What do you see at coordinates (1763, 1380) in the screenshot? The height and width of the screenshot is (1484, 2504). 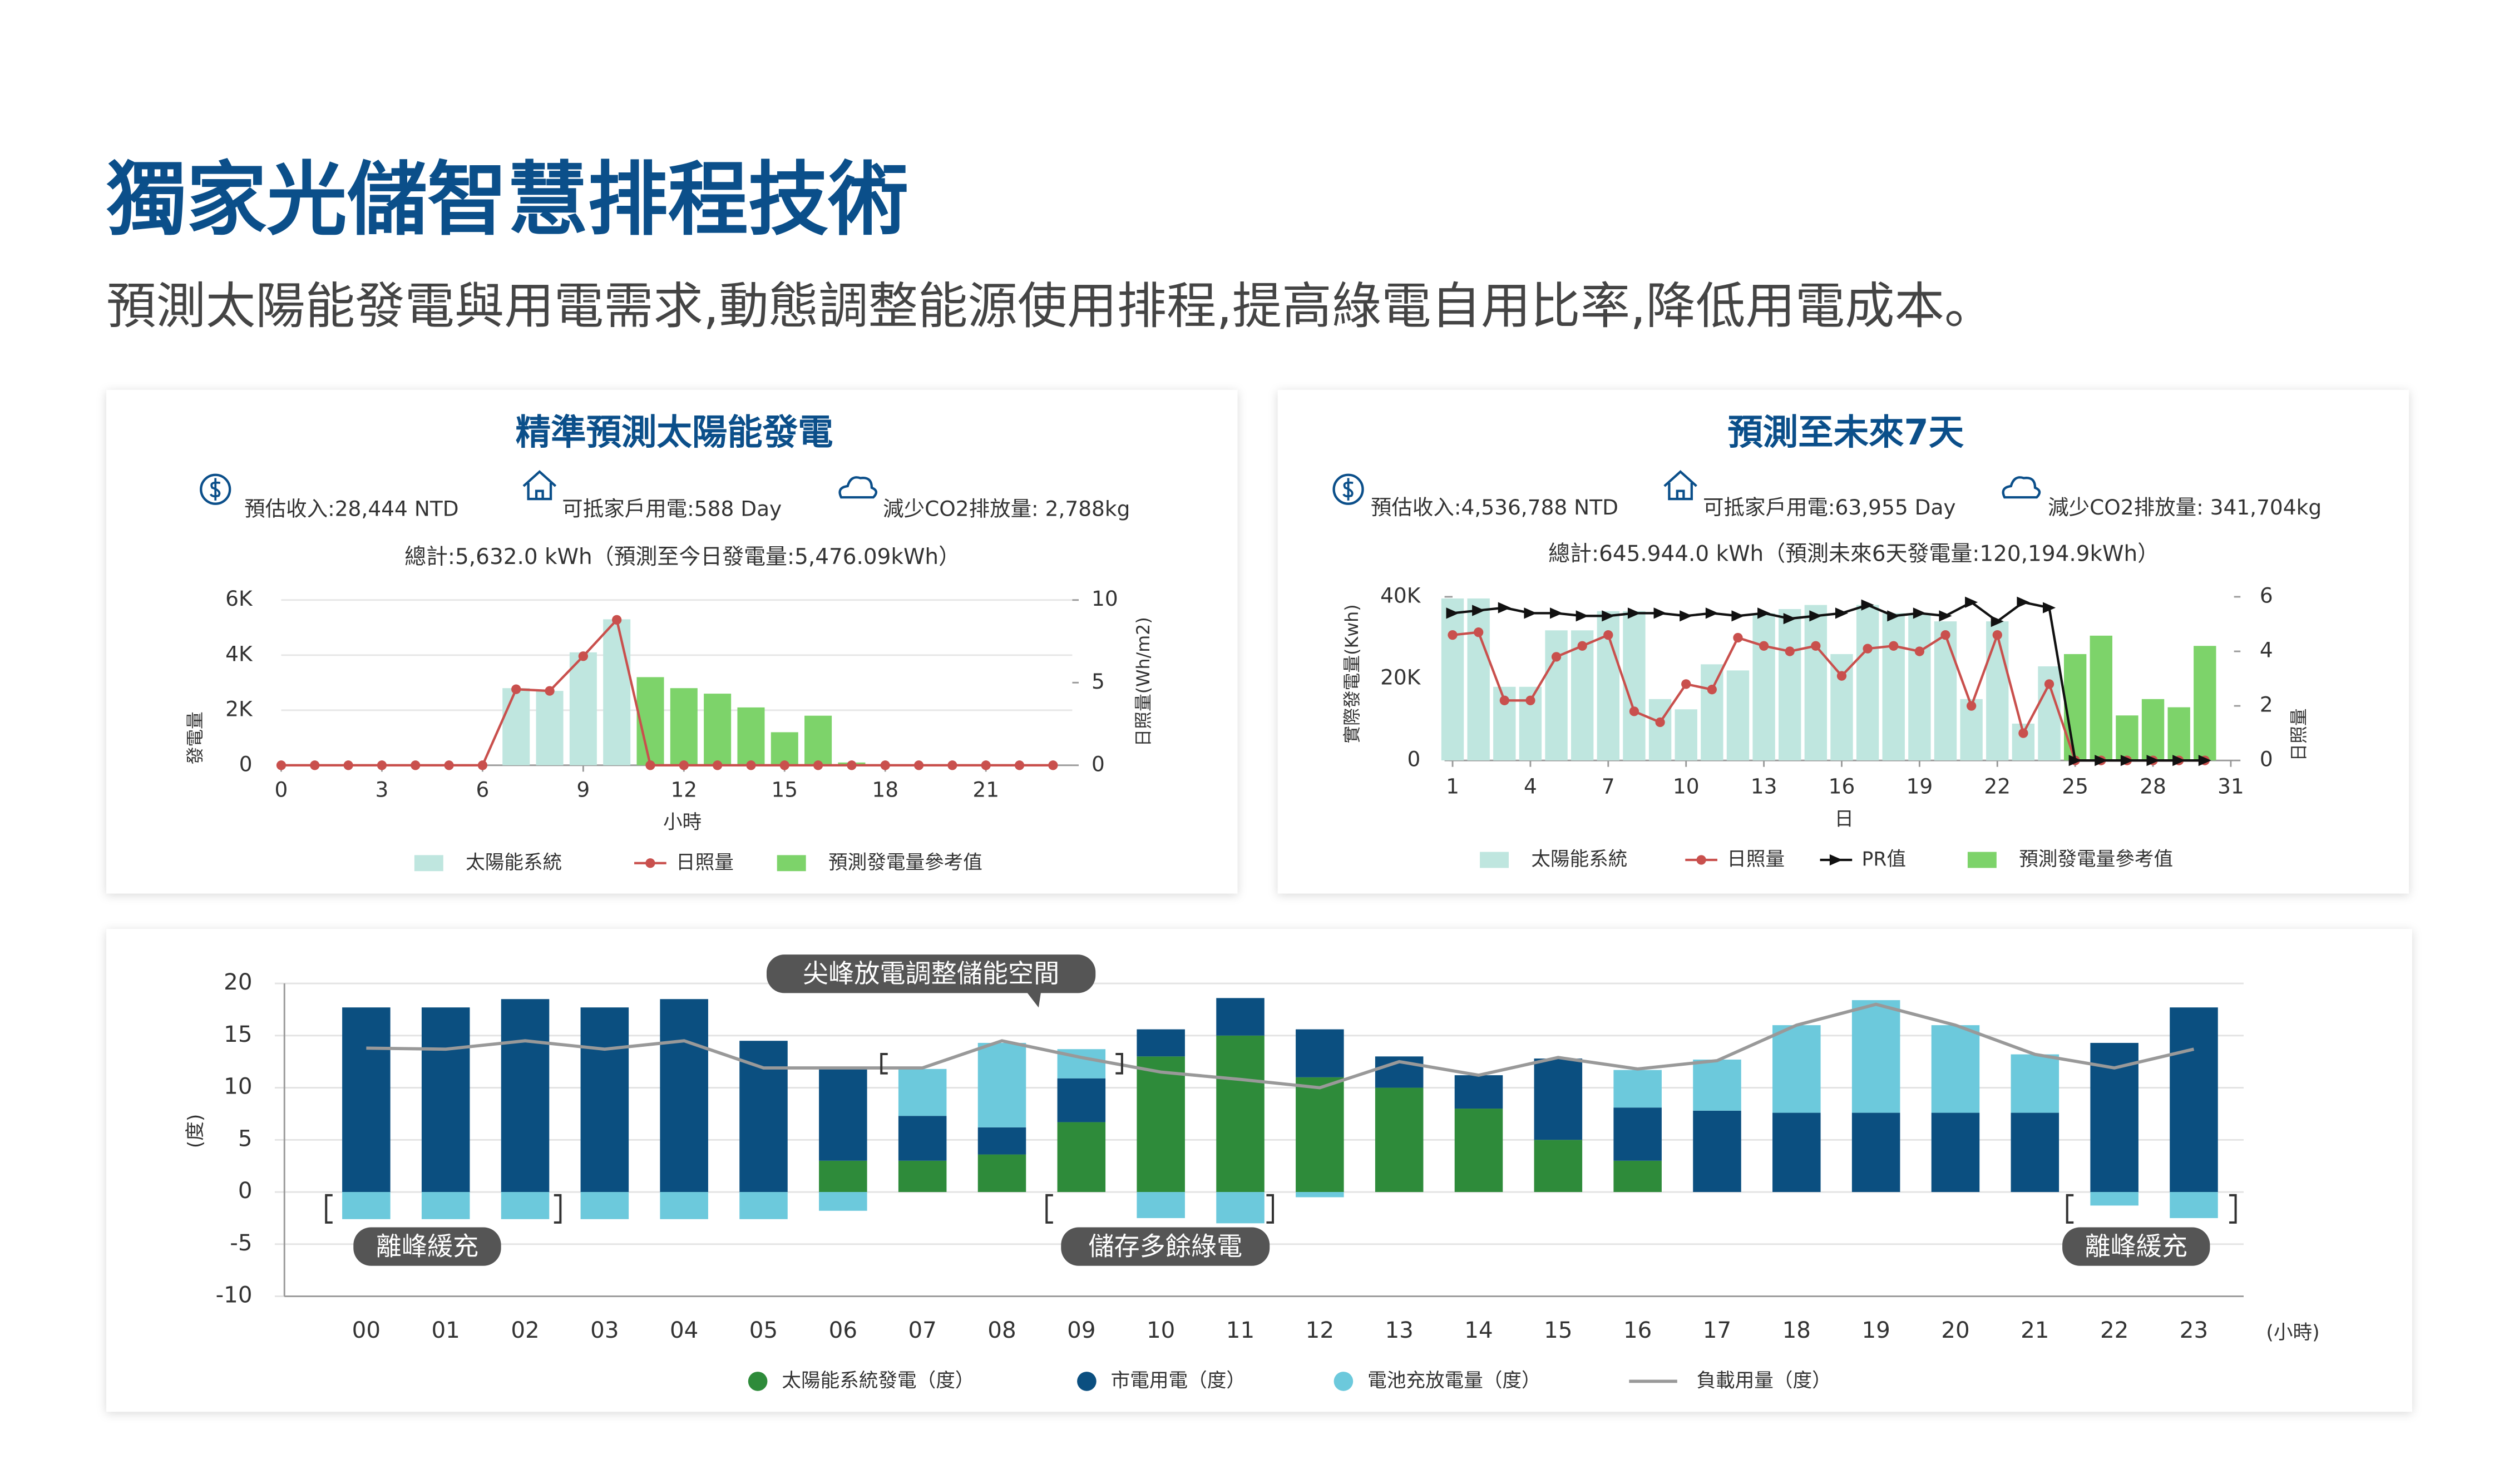 I see `legend-label: 負載用量（度）` at bounding box center [1763, 1380].